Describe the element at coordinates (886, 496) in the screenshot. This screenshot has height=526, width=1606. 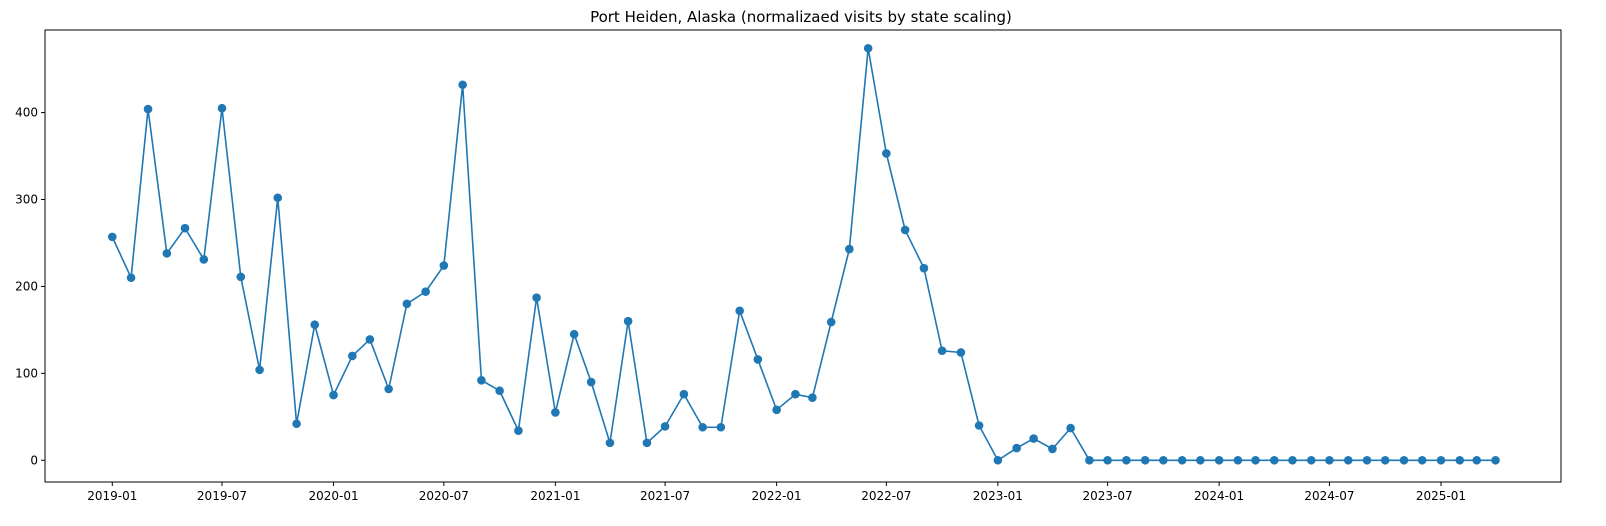
I see `x-tick-label: 2022-07` at that location.